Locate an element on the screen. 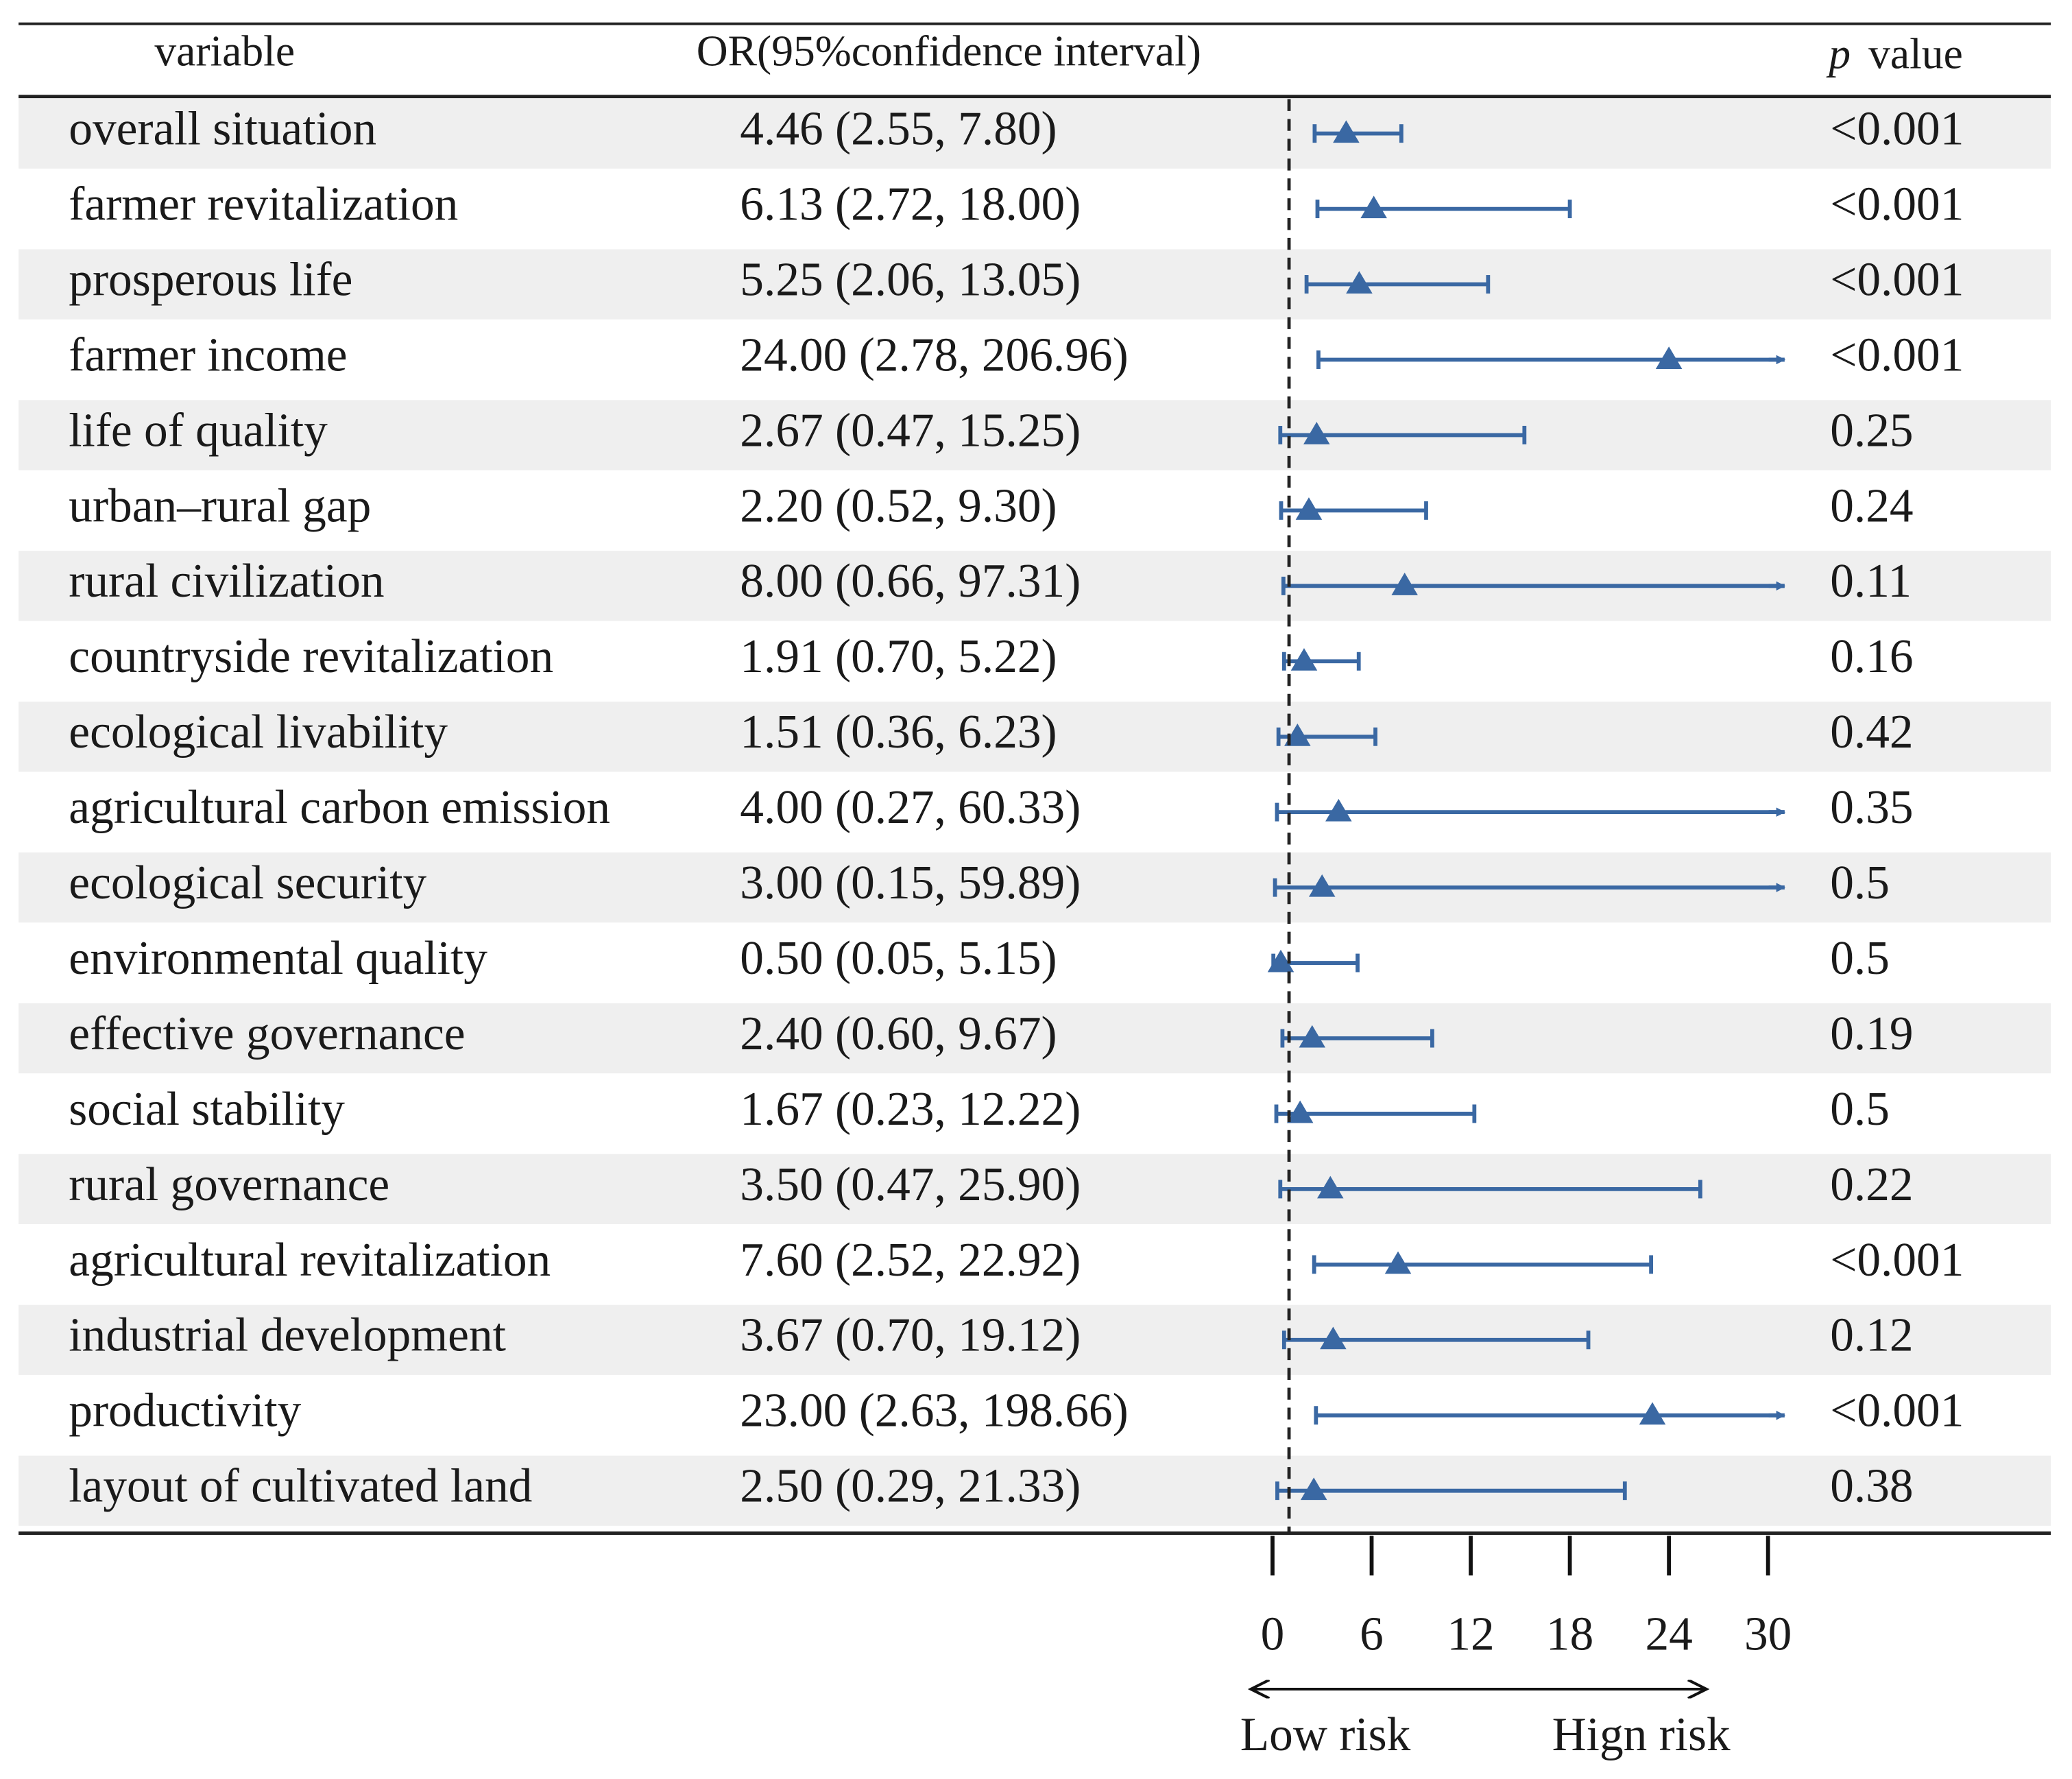 This screenshot has height=1779, width=2072. ci-label: 4.46 (2.55, 7.80) is located at coordinates (898, 129).